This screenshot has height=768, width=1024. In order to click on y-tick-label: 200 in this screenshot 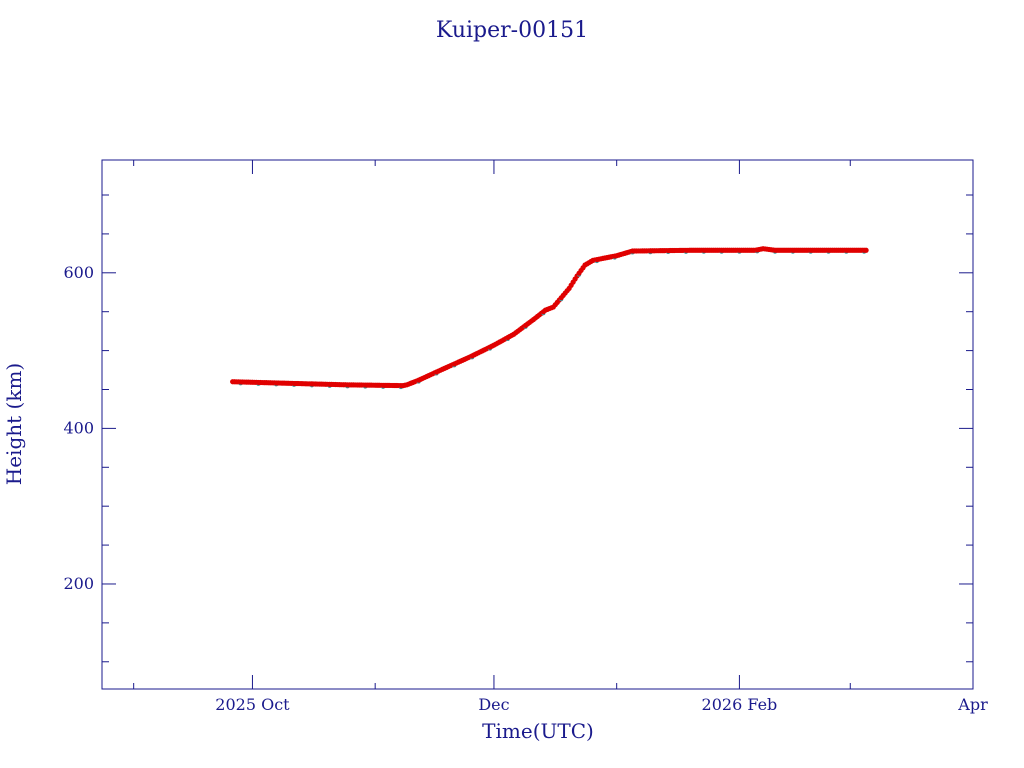, I will do `click(78, 583)`.